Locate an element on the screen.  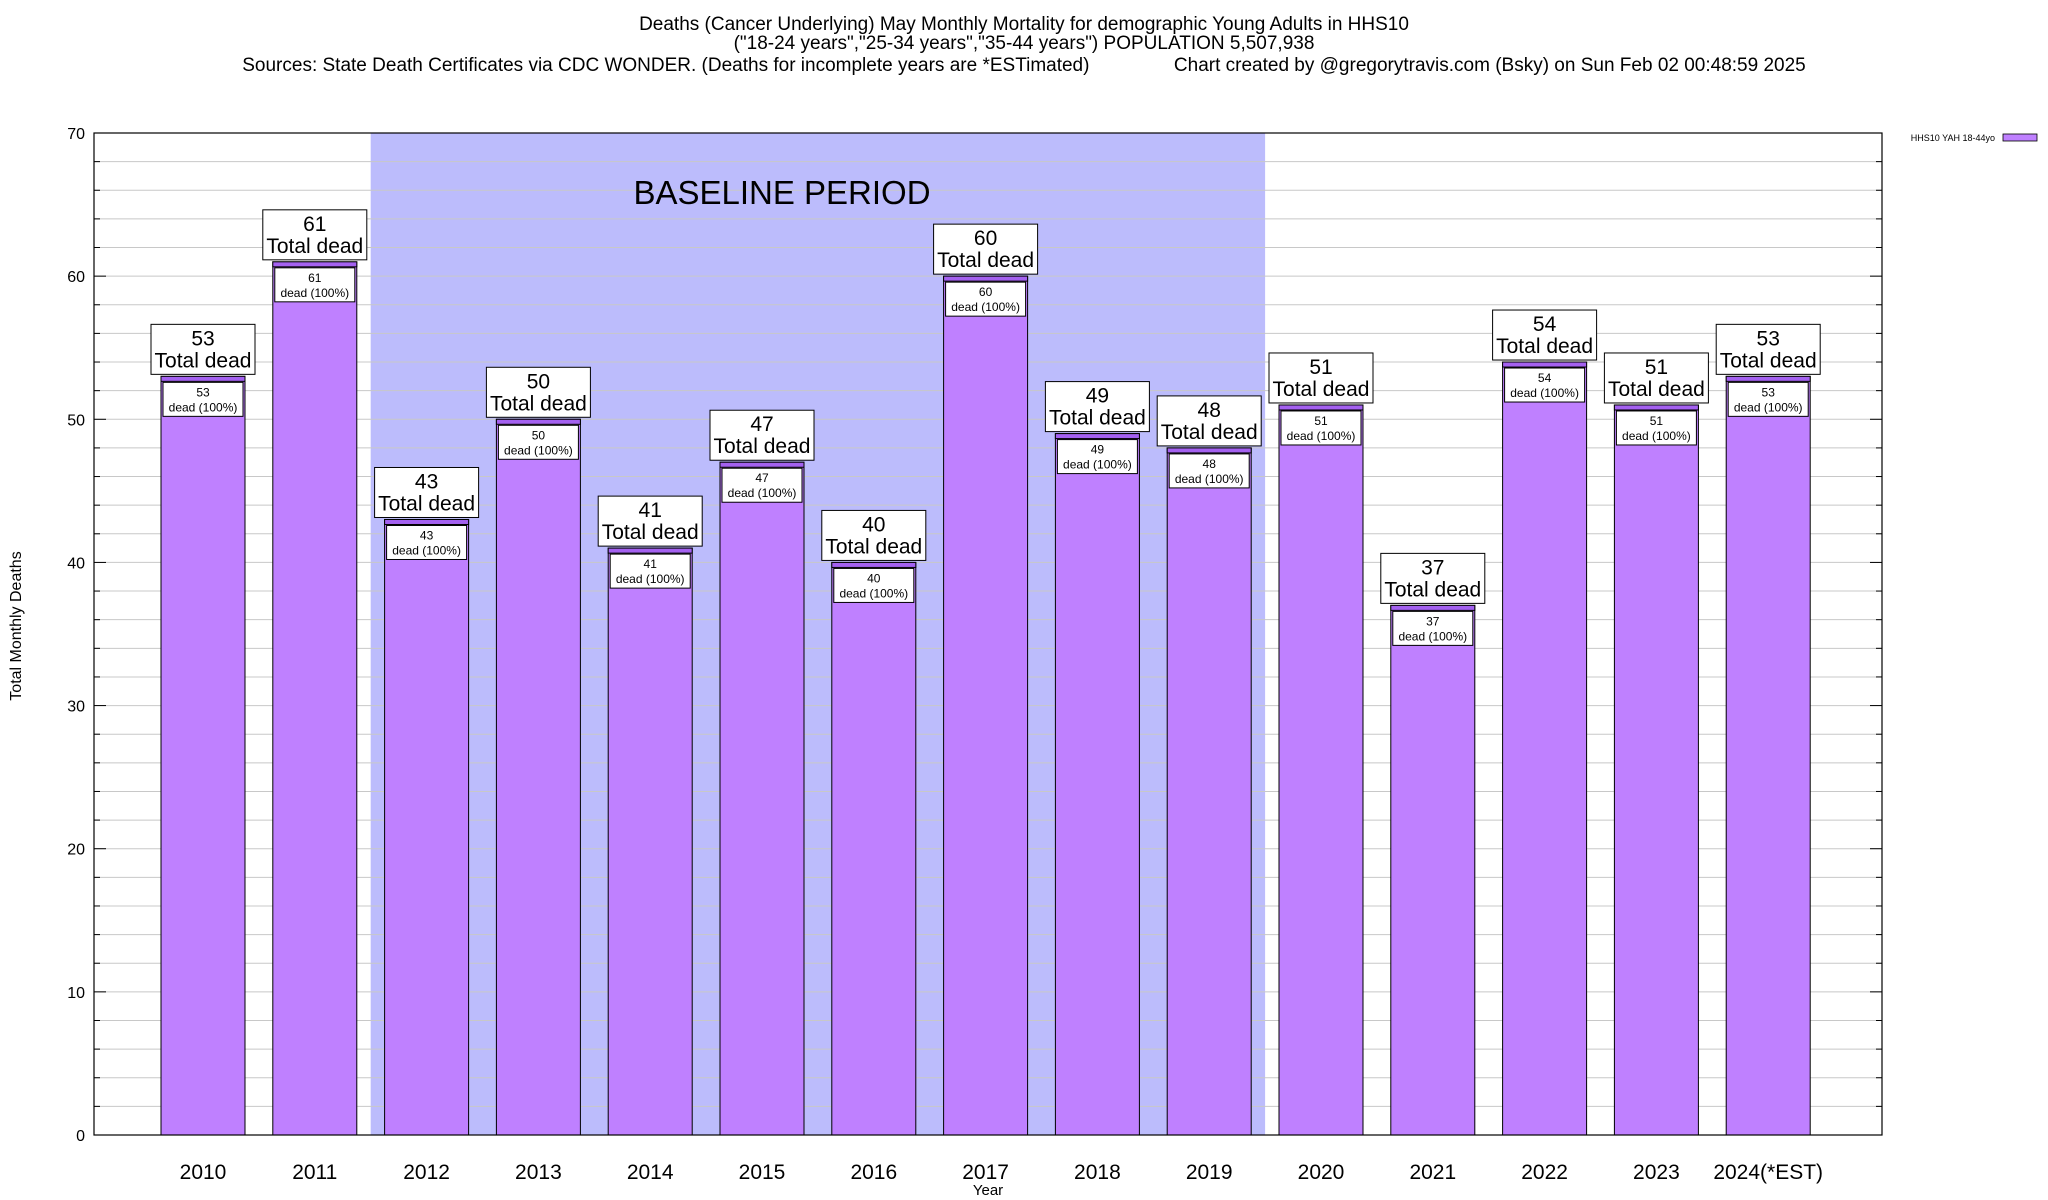
x-tick-label: 2010 is located at coordinates (203, 1172).